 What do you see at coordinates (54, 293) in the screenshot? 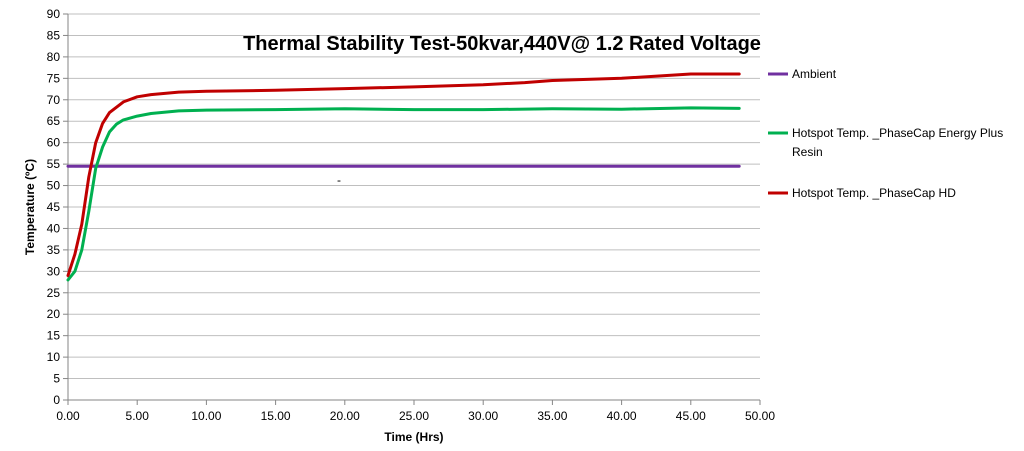
I see `y-tick-label: 25` at bounding box center [54, 293].